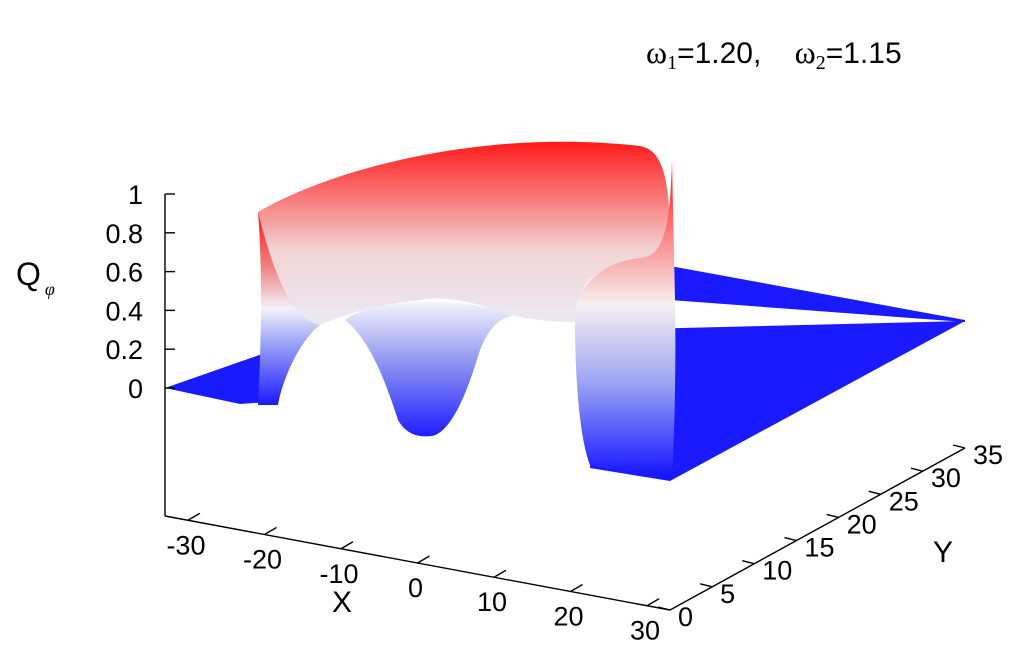 Image resolution: width=1024 pixels, height=668 pixels. What do you see at coordinates (943, 552) in the screenshot?
I see `y-axis-title: Y` at bounding box center [943, 552].